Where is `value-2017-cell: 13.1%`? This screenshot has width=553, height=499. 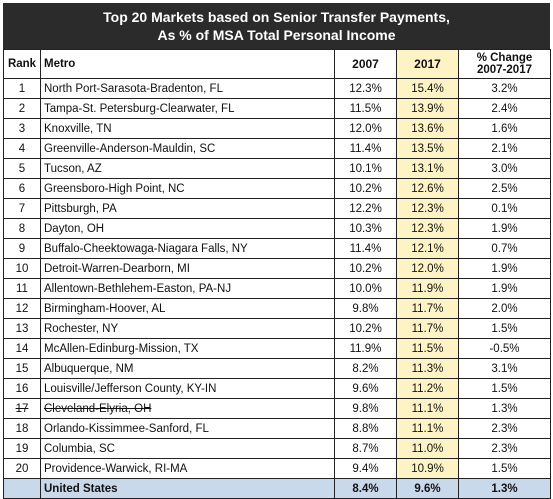
value-2017-cell: 13.1% is located at coordinates (427, 168).